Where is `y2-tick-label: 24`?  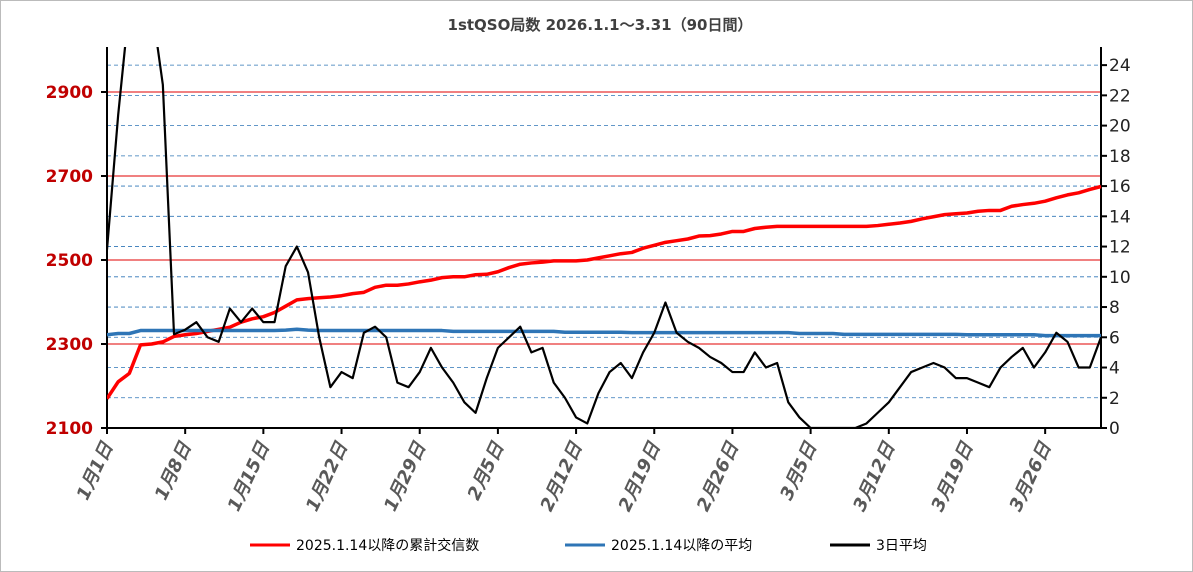 y2-tick-label: 24 is located at coordinates (1120, 66).